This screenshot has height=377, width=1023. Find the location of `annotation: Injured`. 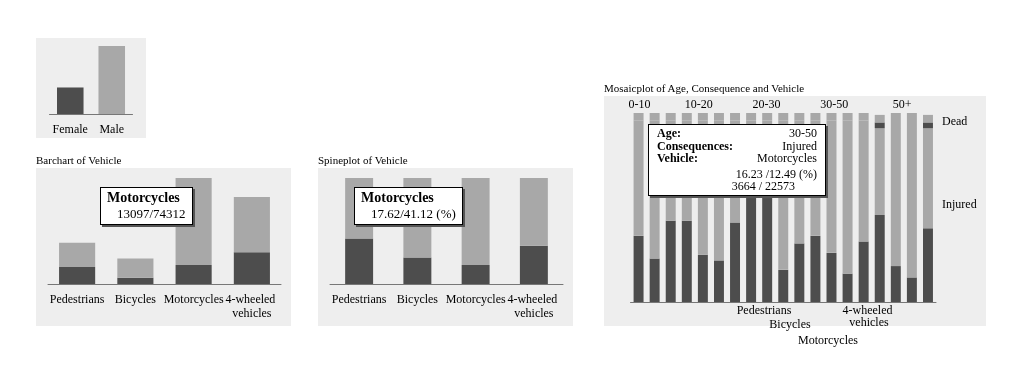

annotation: Injured is located at coordinates (799, 145).